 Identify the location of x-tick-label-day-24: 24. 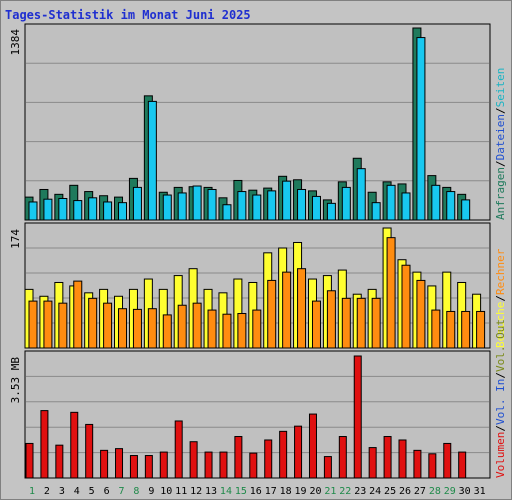
(375, 491).